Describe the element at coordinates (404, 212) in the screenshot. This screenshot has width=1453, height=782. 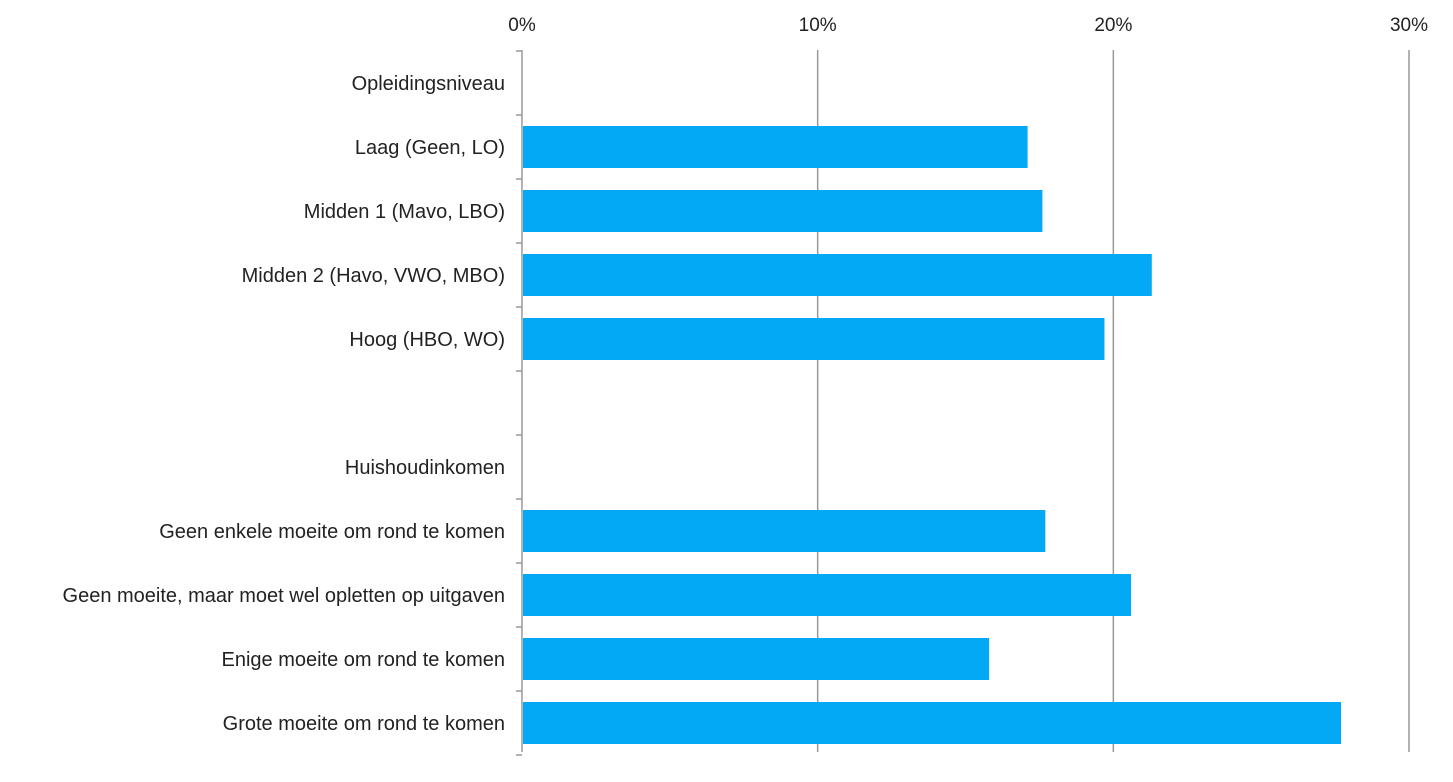
I see `category-label: Midden 1 (Mavo, LBO)` at that location.